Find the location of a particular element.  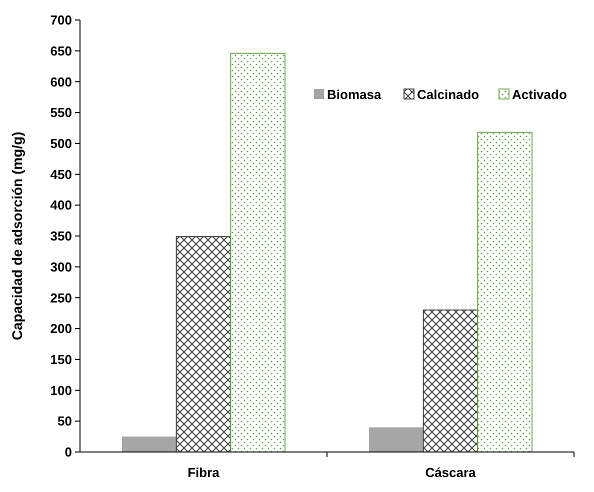

y-tick-label: 100 is located at coordinates (61, 390).